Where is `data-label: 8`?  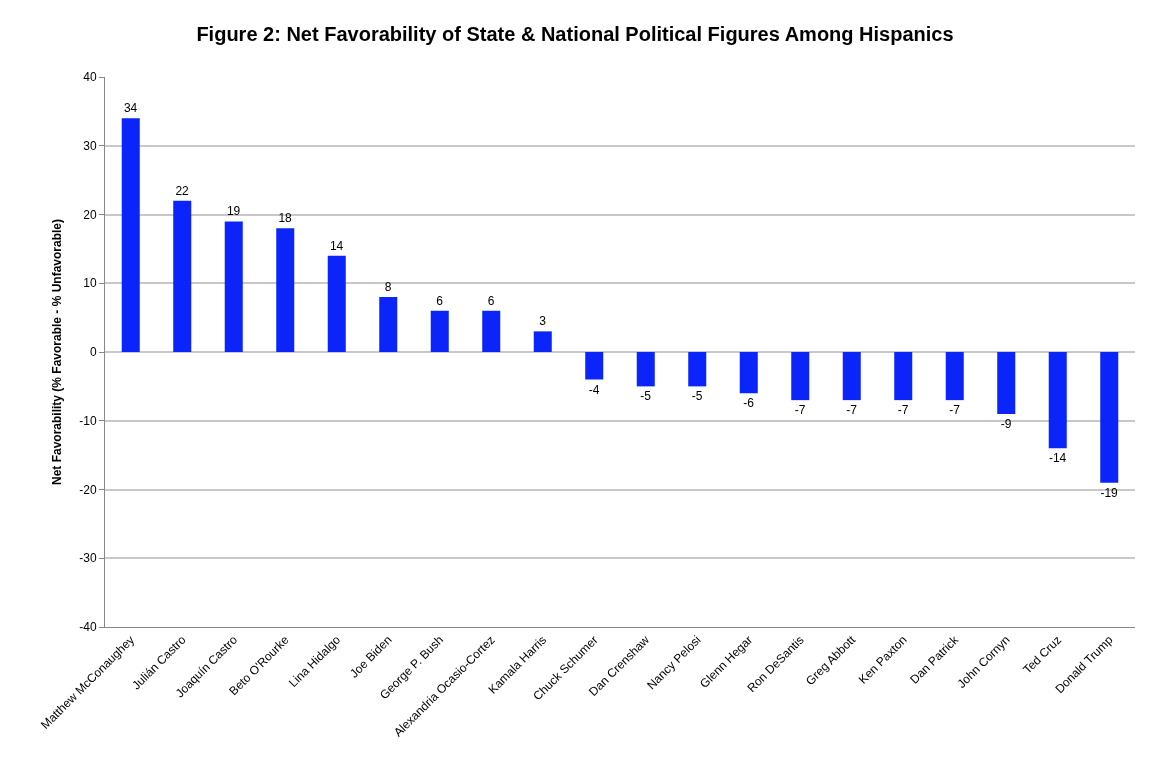
data-label: 8 is located at coordinates (388, 287).